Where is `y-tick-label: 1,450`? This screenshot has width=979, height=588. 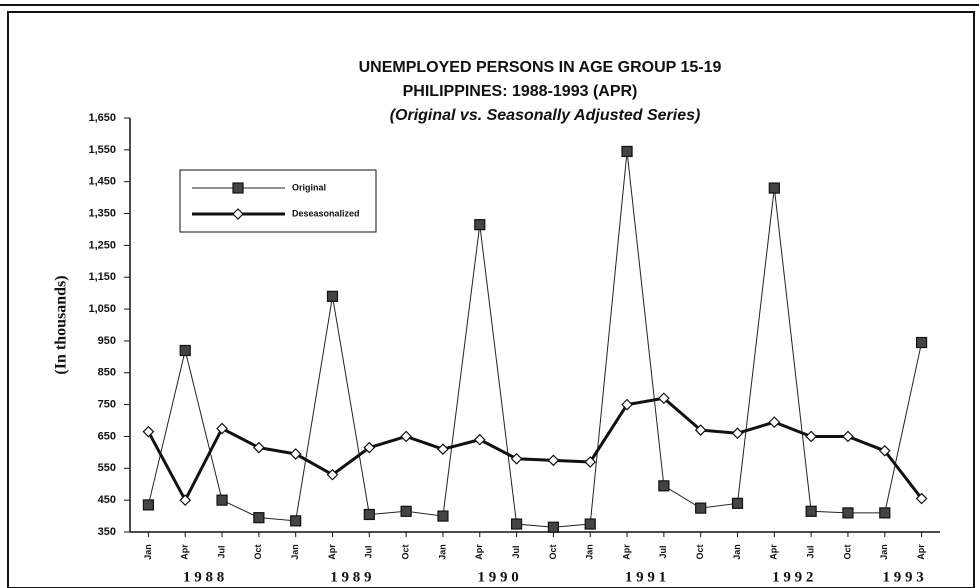
y-tick-label: 1,450 is located at coordinates (102, 182).